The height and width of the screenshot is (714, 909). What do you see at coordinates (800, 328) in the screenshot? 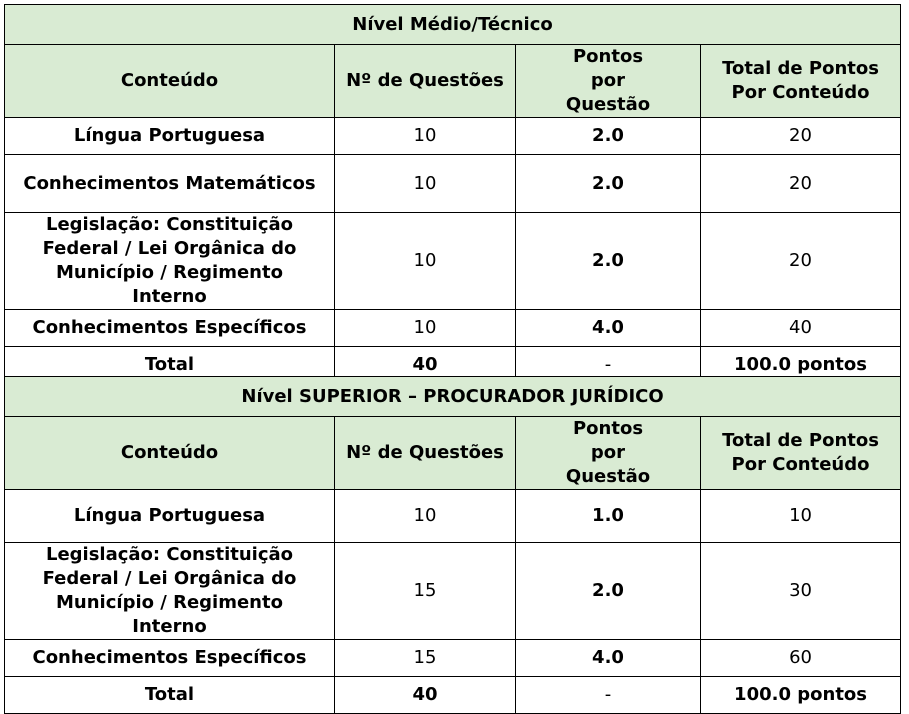
I see `cell-total: 40` at bounding box center [800, 328].